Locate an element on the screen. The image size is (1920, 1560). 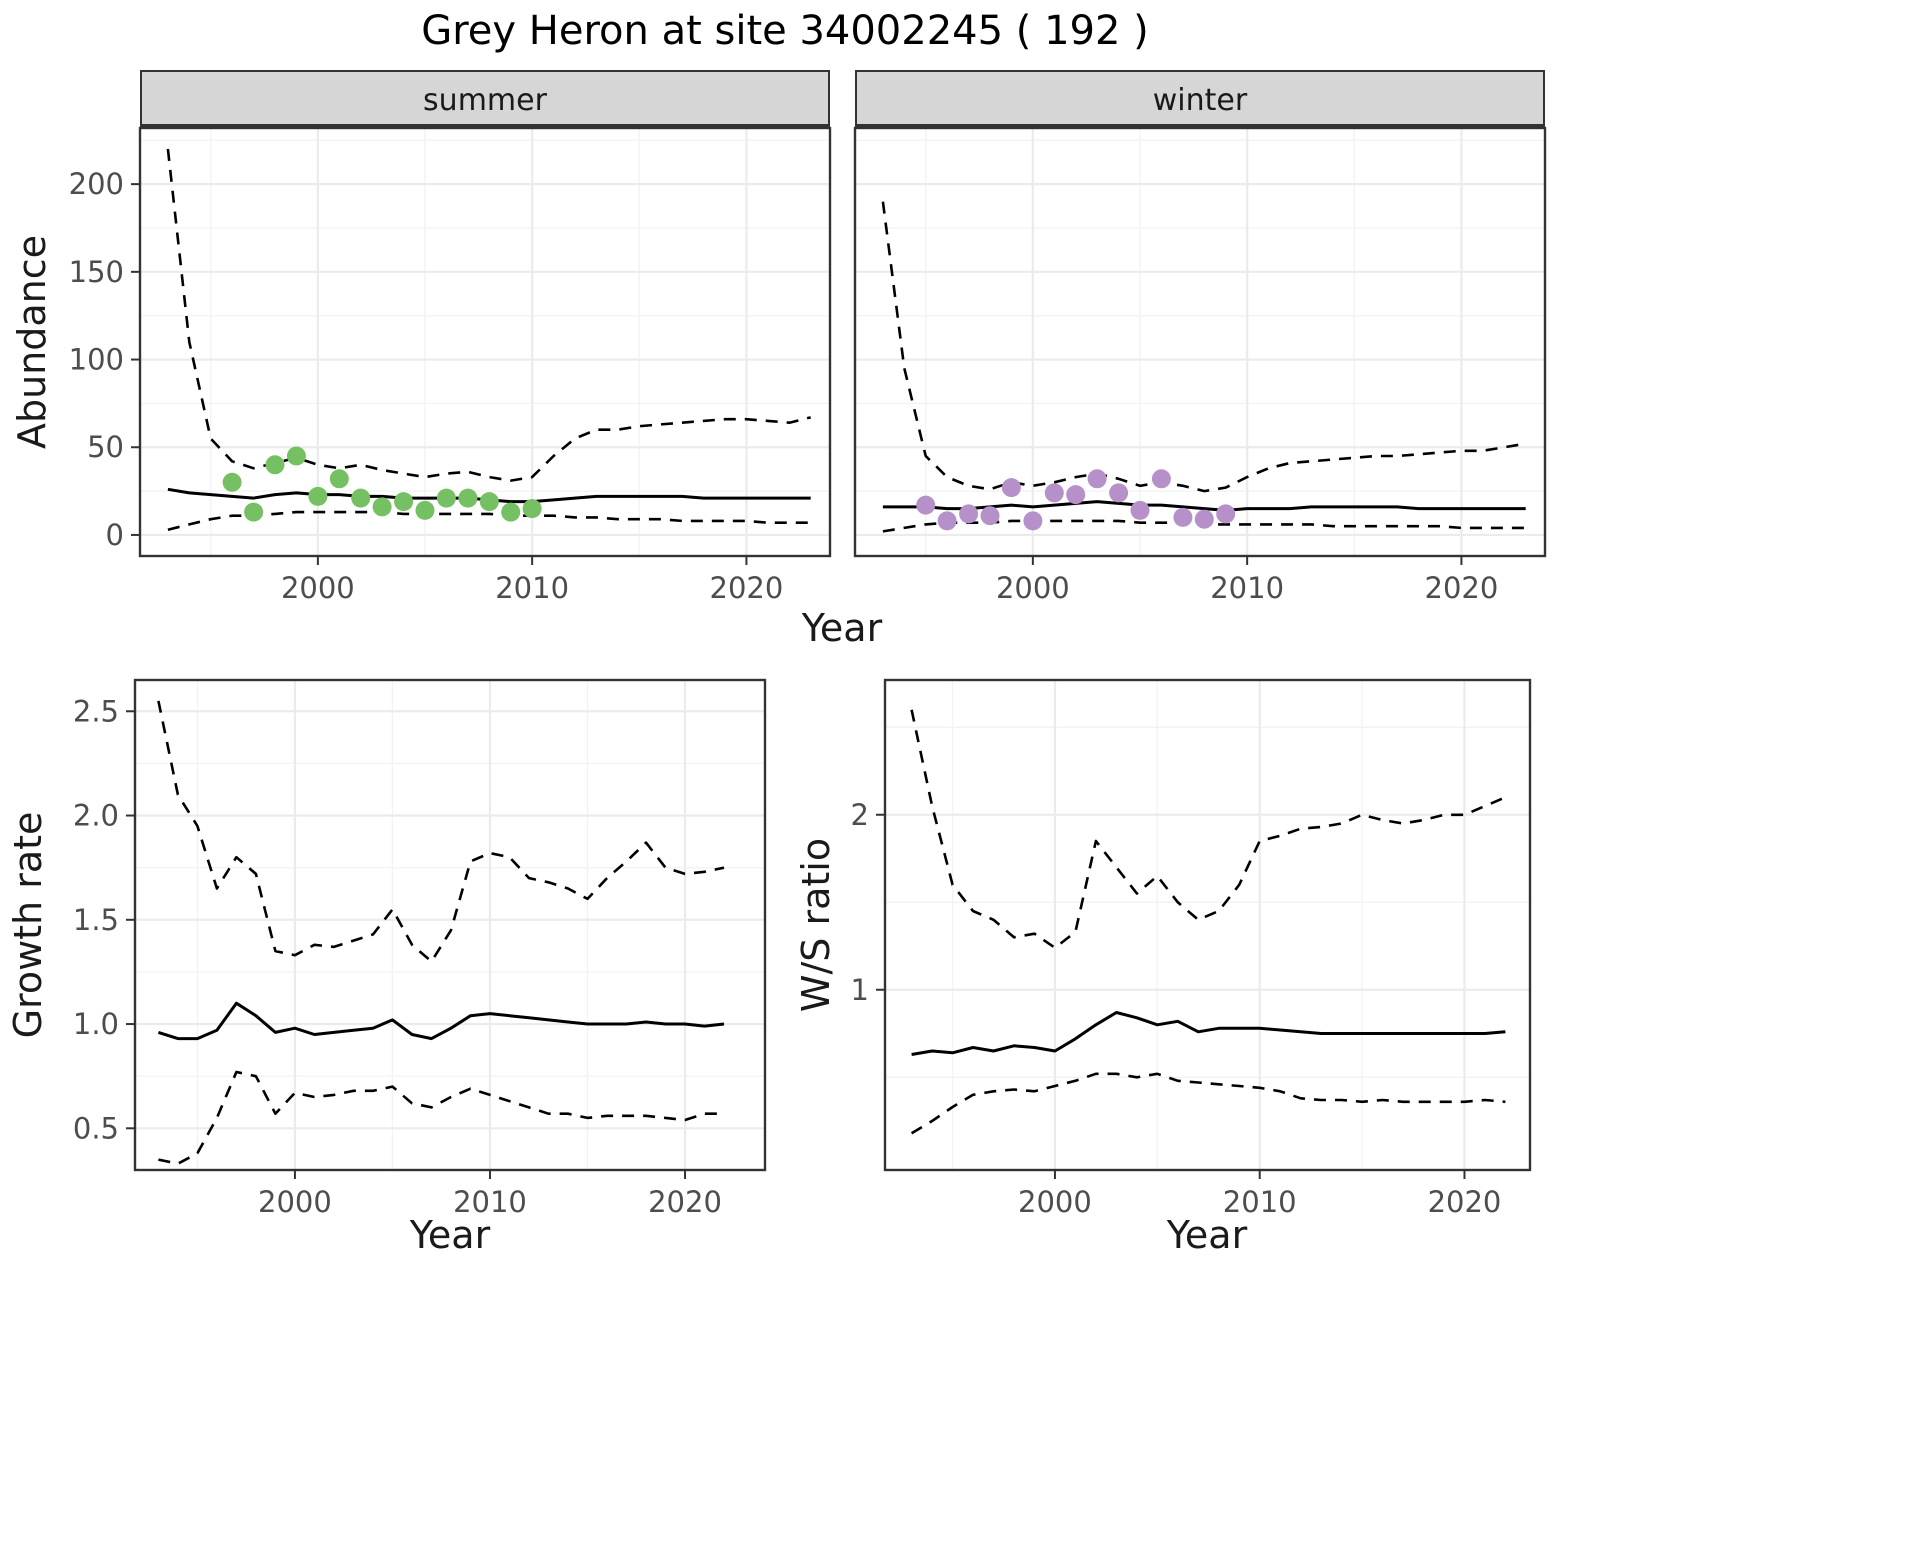
growth-rate-y-axis-label: Growth rate is located at coordinates (28, 925).